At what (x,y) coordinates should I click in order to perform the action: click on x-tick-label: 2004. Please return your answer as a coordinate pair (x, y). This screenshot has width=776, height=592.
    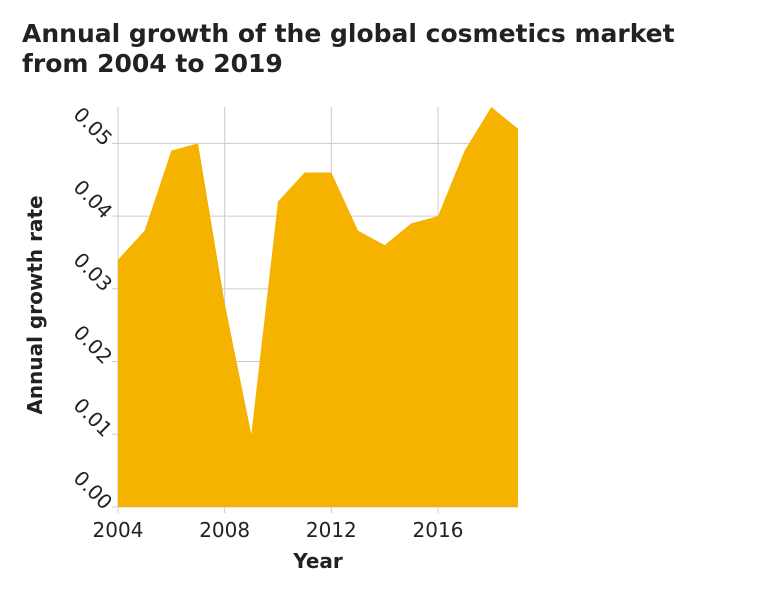
    Looking at the image, I should click on (118, 530).